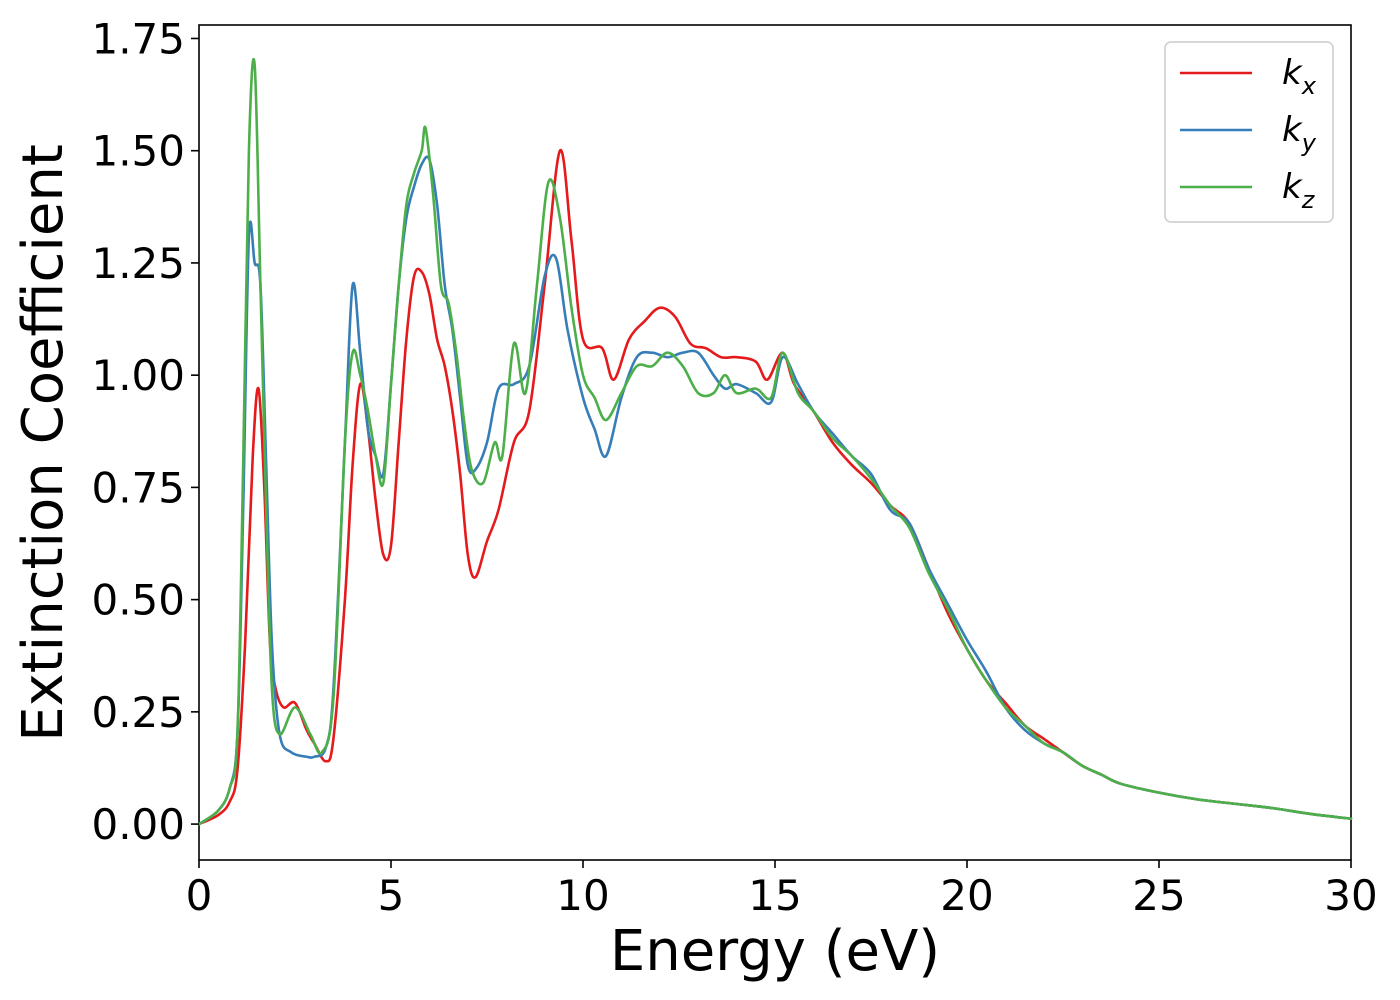 The image size is (1400, 1000). I want to click on legend-label-z: kz, so click(1299, 190).